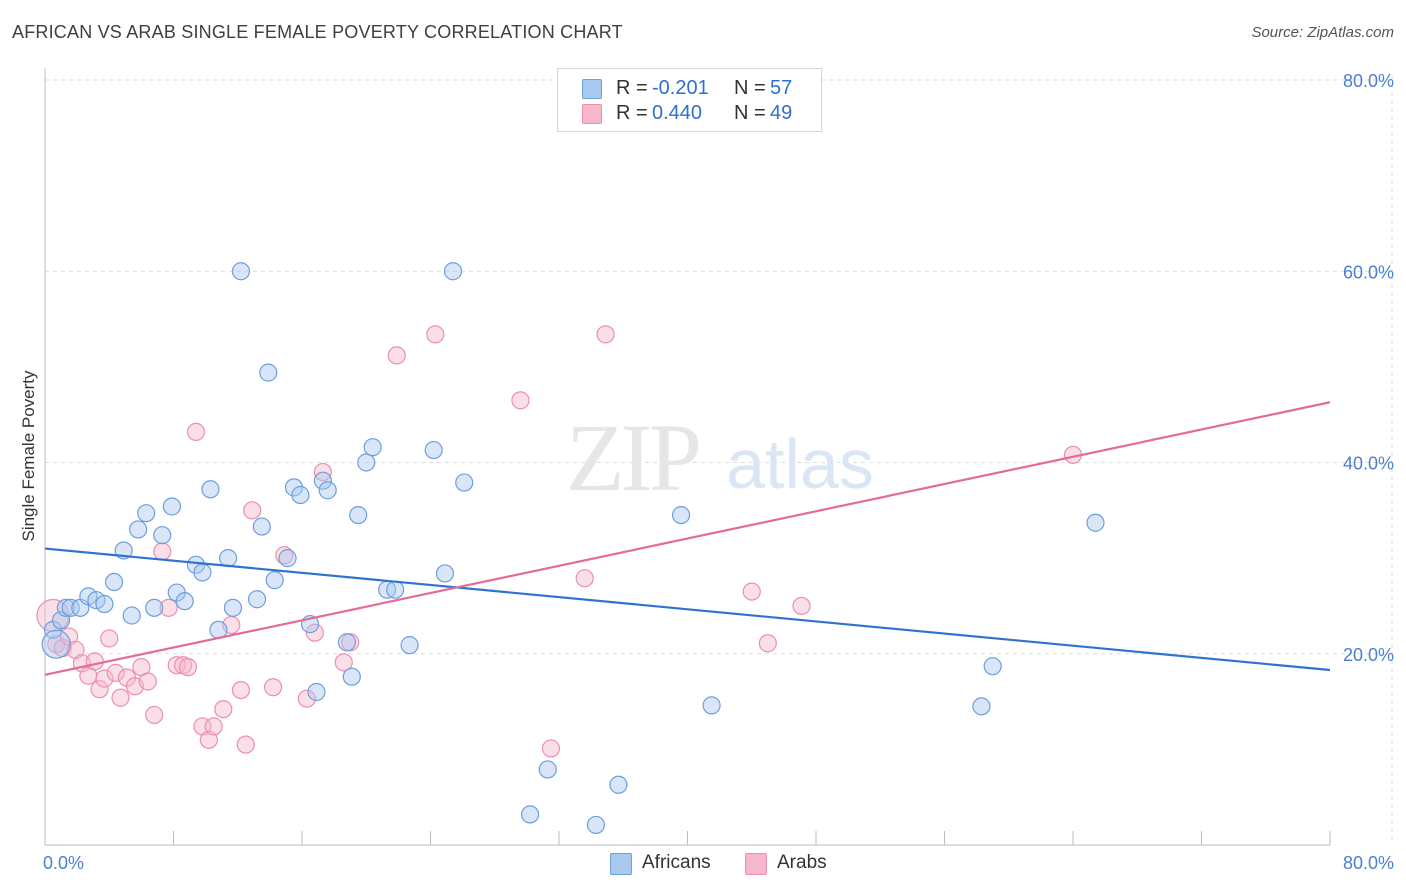 The width and height of the screenshot is (1406, 892). I want to click on legend-n-label: N =, so click(750, 113).